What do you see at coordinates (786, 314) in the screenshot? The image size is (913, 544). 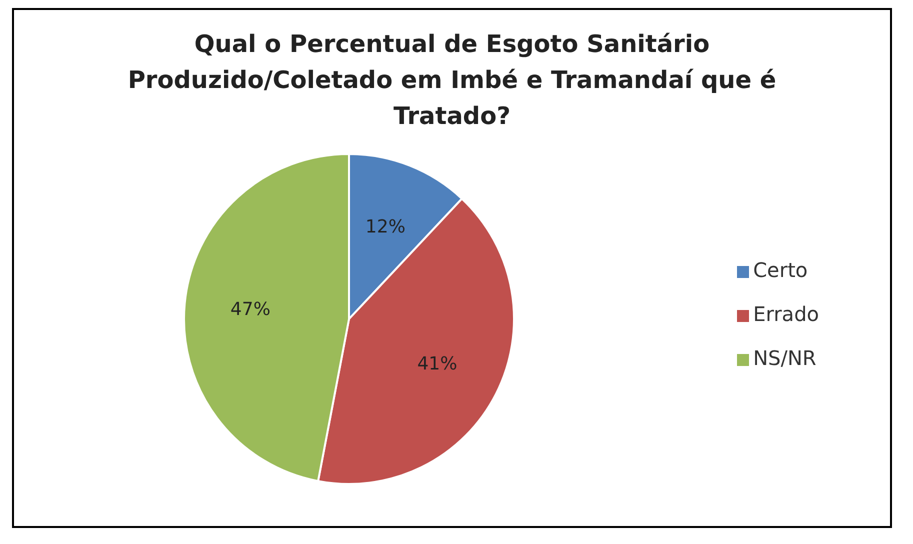 I see `legend-label: Errado` at bounding box center [786, 314].